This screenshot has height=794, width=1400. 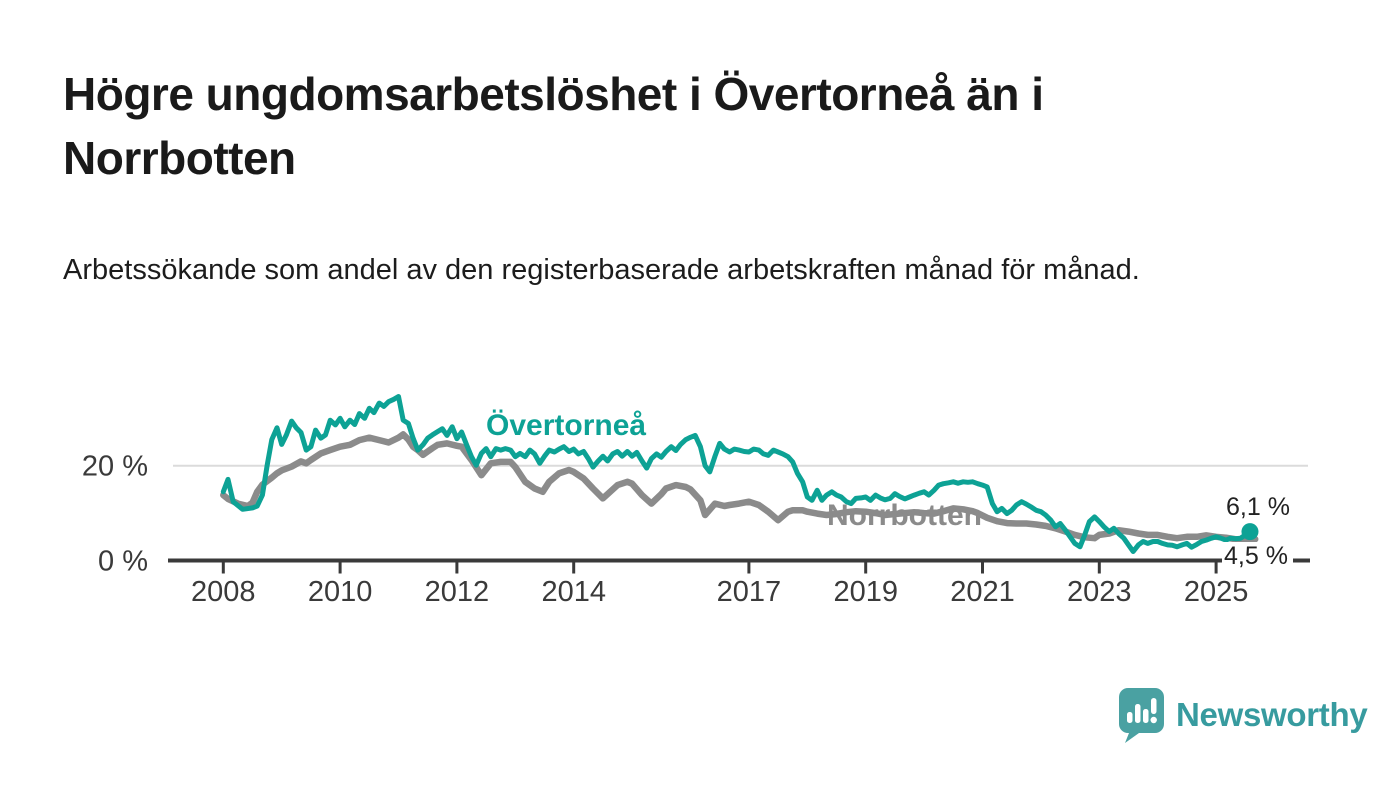 I want to click on x-tick-label: 2012, so click(x=457, y=592).